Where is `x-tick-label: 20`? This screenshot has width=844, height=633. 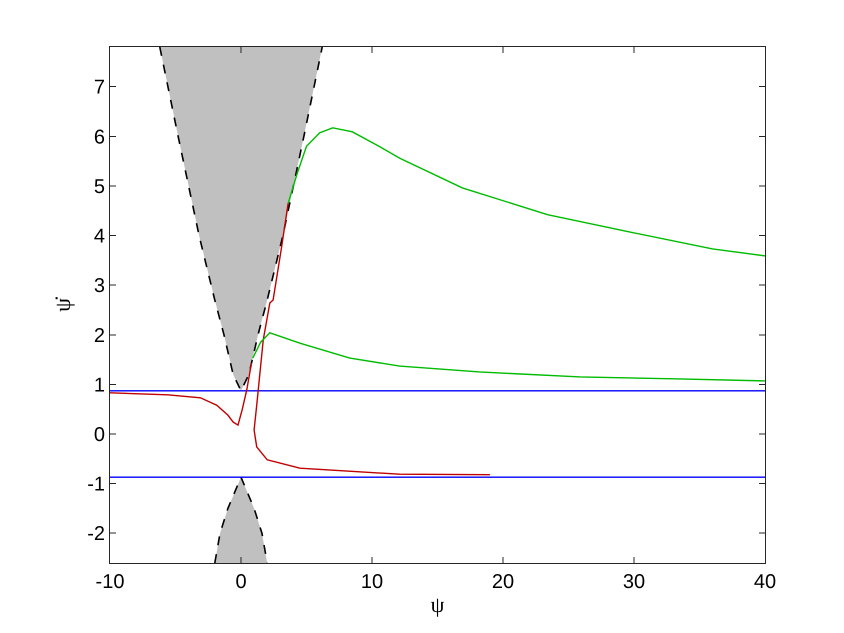 x-tick-label: 20 is located at coordinates (503, 582).